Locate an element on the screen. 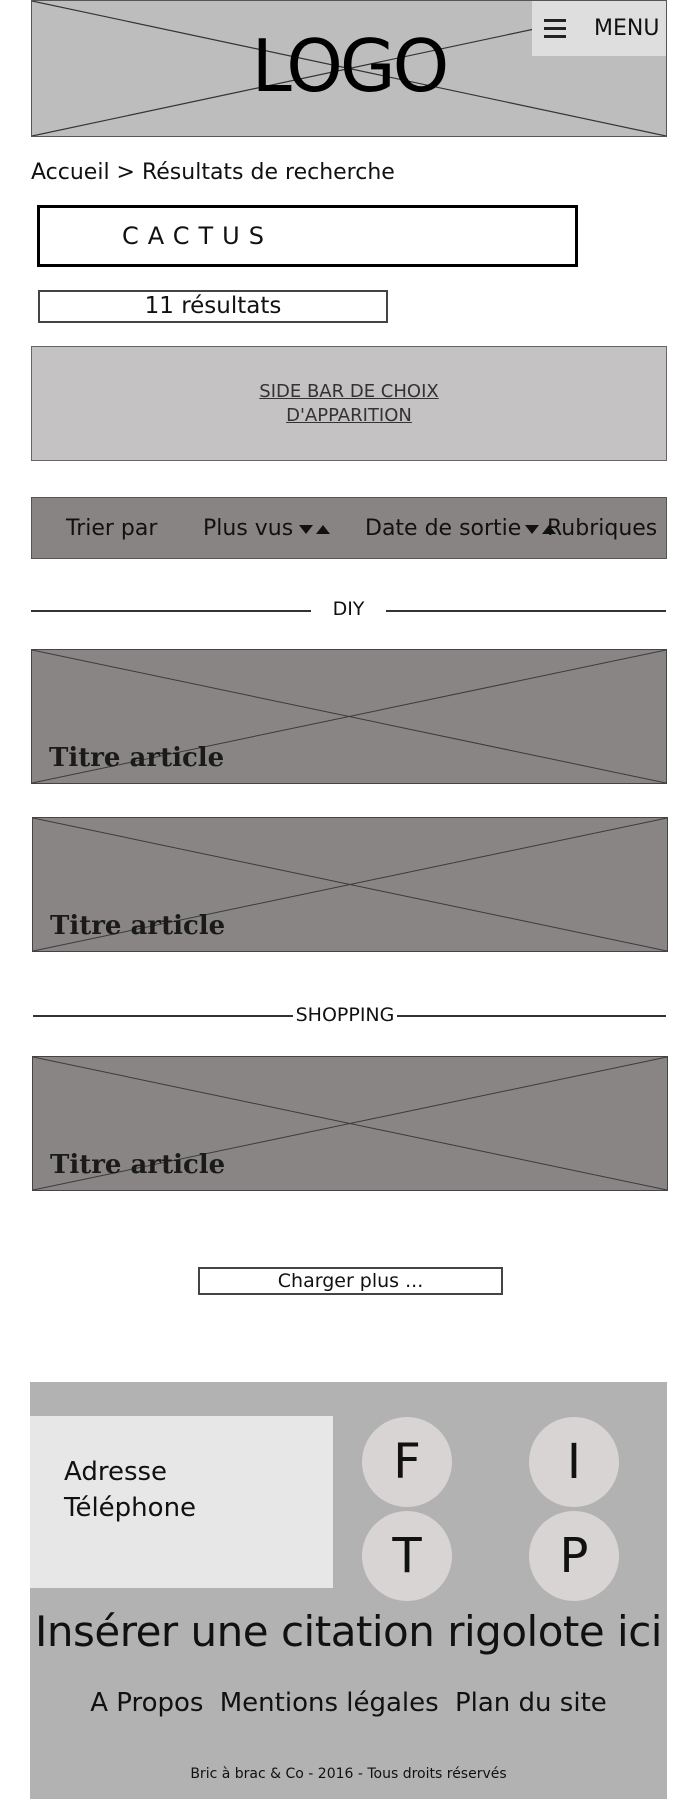  search-value: CACTUS is located at coordinates (197, 236).